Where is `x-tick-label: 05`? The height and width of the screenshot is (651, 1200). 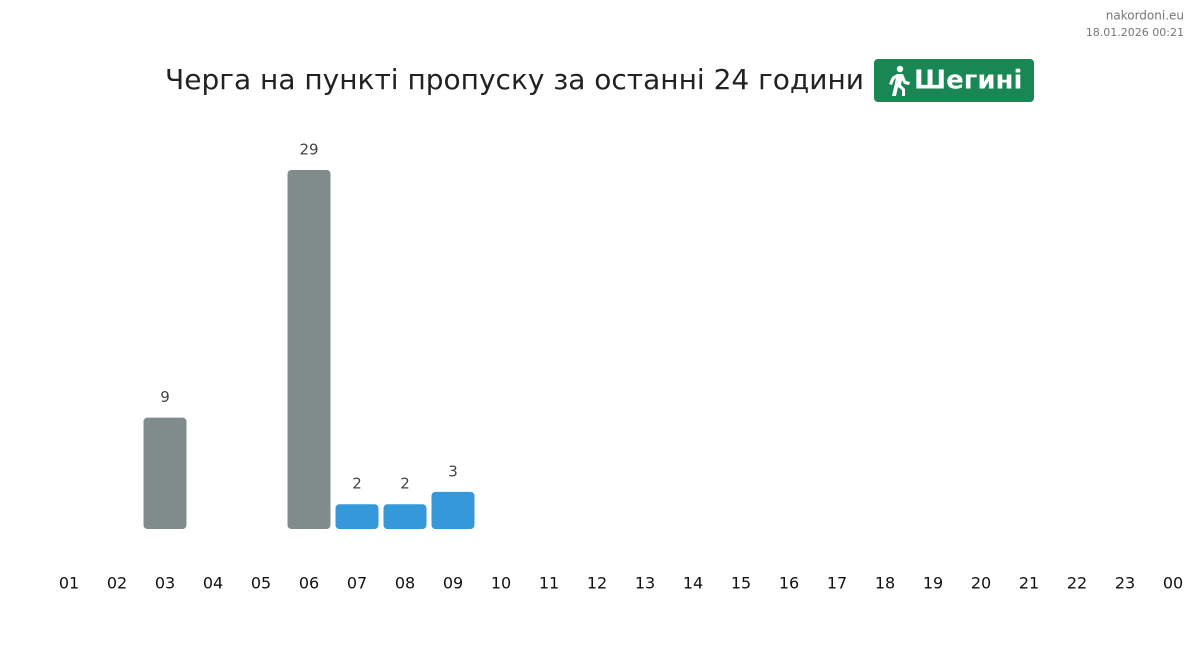
x-tick-label: 05 is located at coordinates (261, 583).